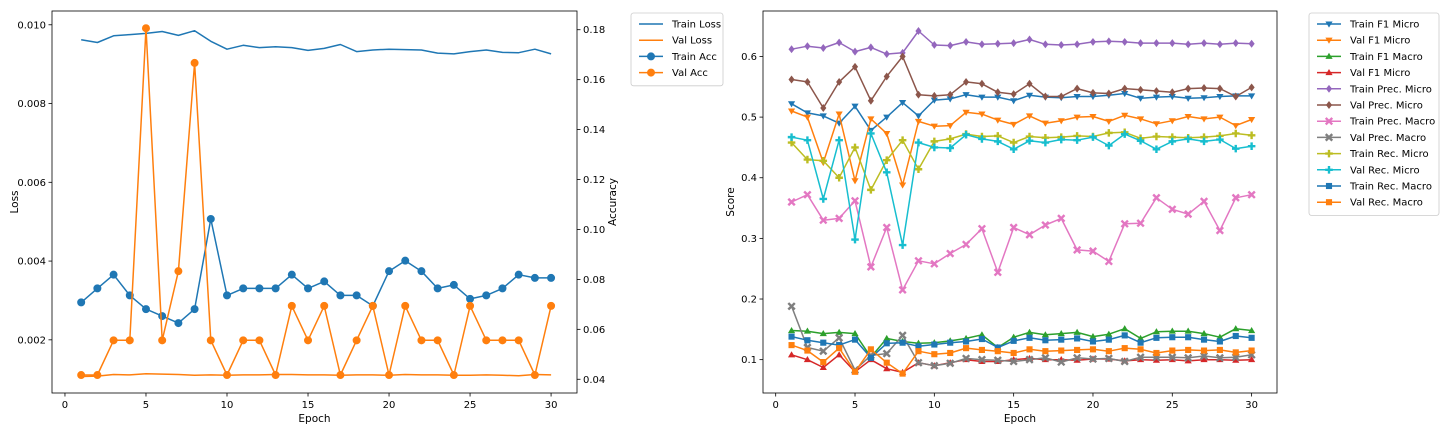 This screenshot has height=432, width=1440. What do you see at coordinates (594, 380) in the screenshot?
I see `y2-tick-label: 0.04` at bounding box center [594, 380].